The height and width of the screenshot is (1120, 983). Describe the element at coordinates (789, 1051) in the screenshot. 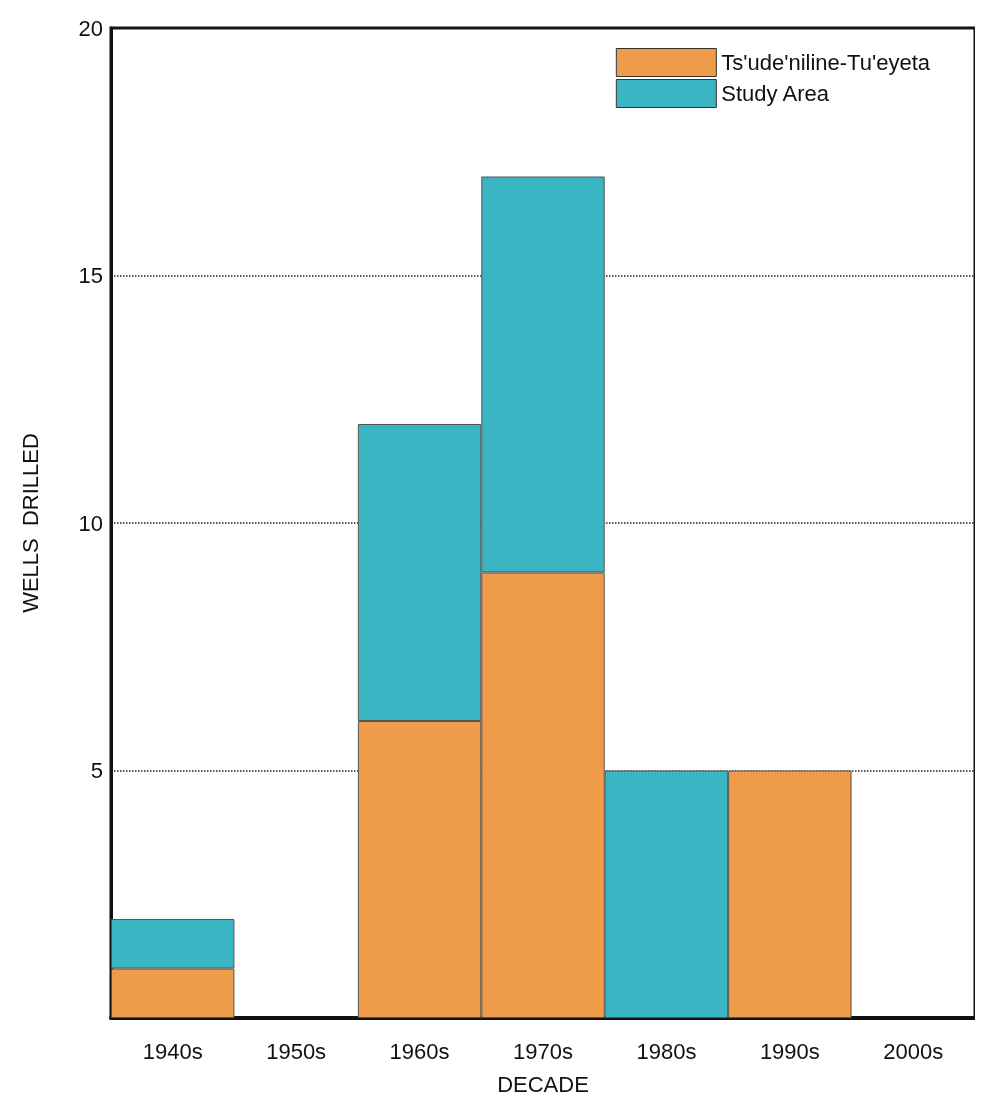

I see `x-tick-label: 1990s` at that location.